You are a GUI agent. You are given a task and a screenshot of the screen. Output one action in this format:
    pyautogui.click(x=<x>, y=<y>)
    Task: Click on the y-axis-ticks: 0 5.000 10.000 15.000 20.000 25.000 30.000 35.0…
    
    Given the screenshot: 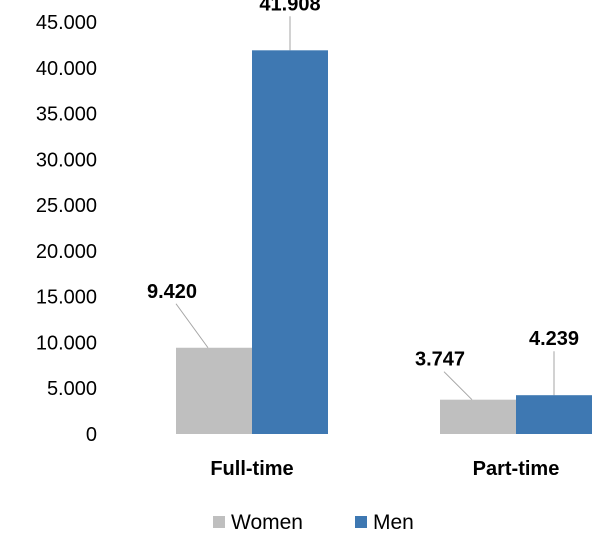 What is the action you would take?
    pyautogui.click(x=66, y=229)
    